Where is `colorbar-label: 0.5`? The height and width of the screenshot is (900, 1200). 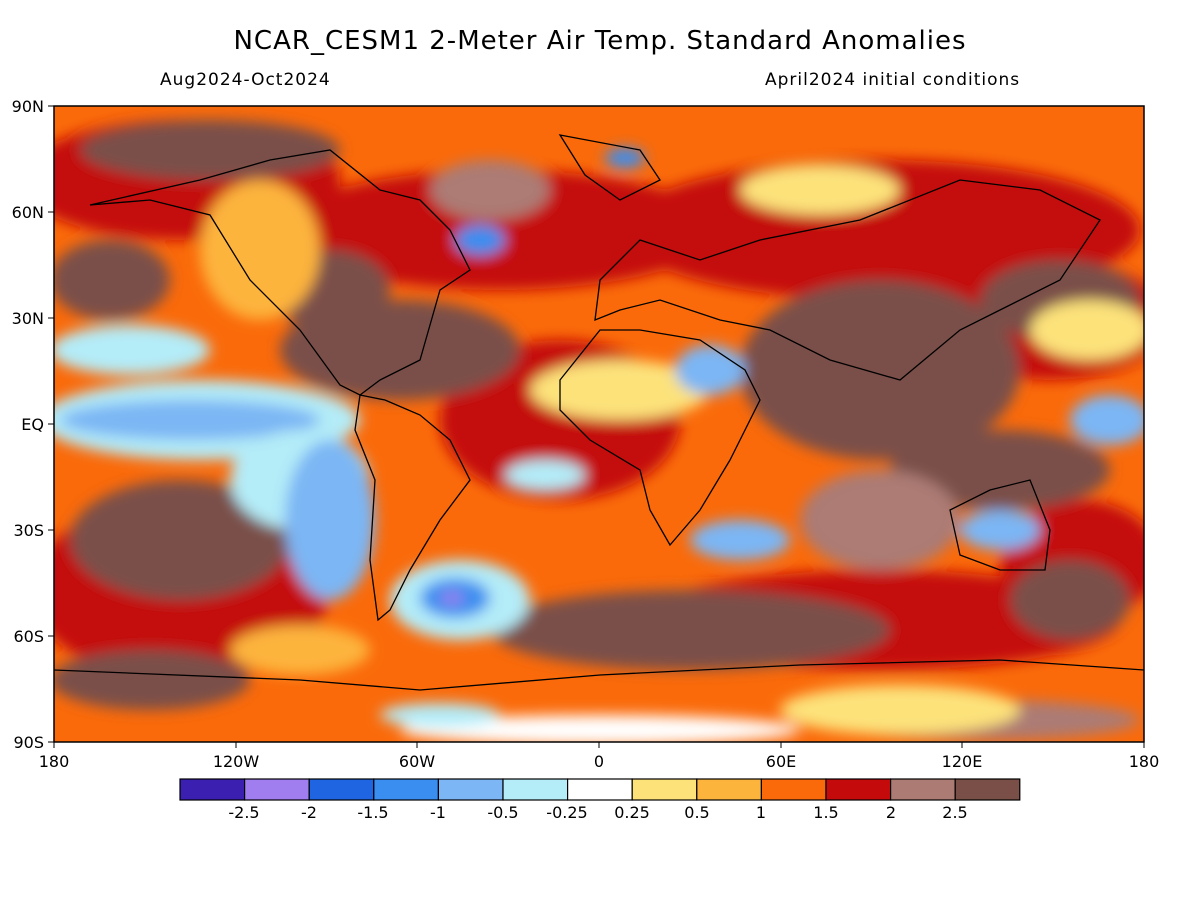
colorbar-label: 0.5 is located at coordinates (696, 812).